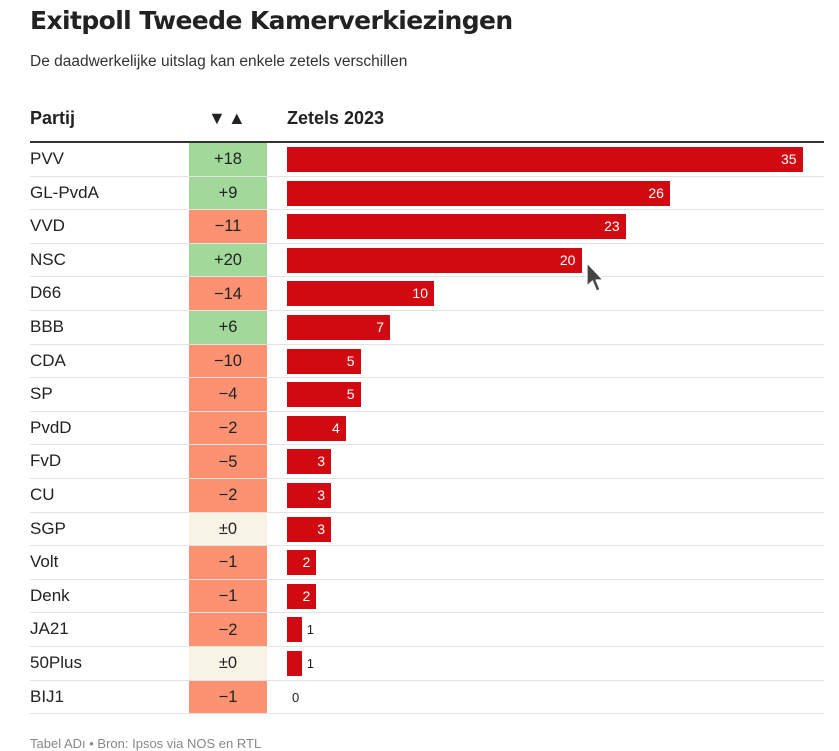 This screenshot has height=751, width=839. Describe the element at coordinates (228, 227) in the screenshot. I see `seat-change-cell: −11` at that location.